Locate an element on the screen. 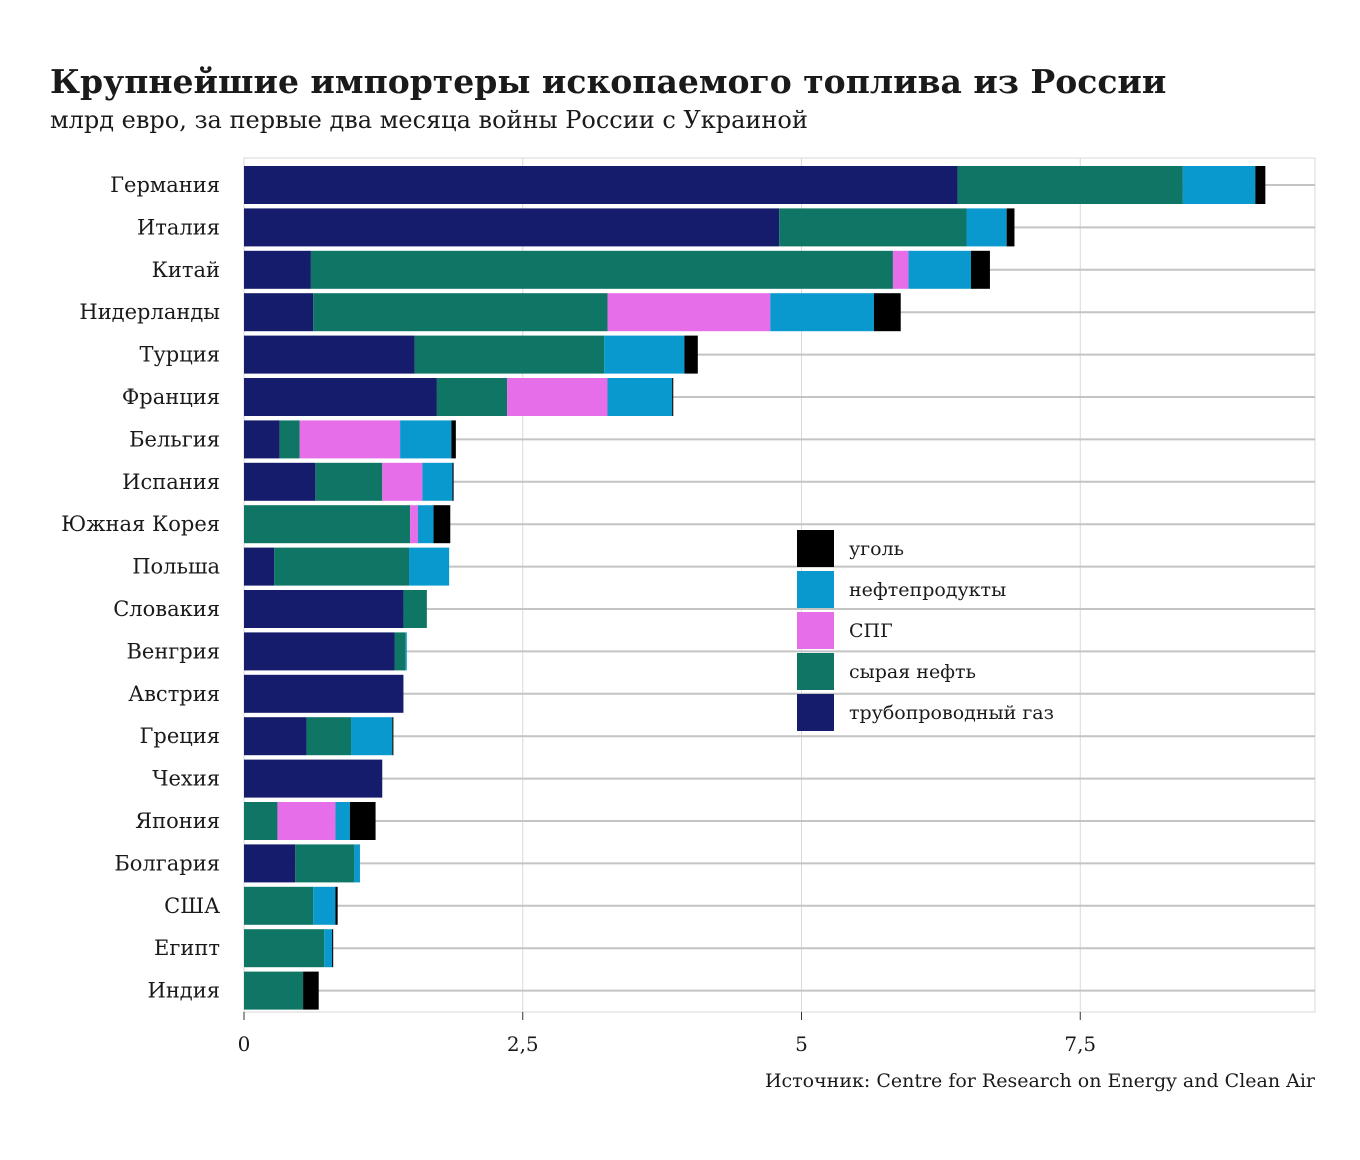 This screenshot has height=1160, width=1360. x-tick-label: 2,5 is located at coordinates (523, 1044).